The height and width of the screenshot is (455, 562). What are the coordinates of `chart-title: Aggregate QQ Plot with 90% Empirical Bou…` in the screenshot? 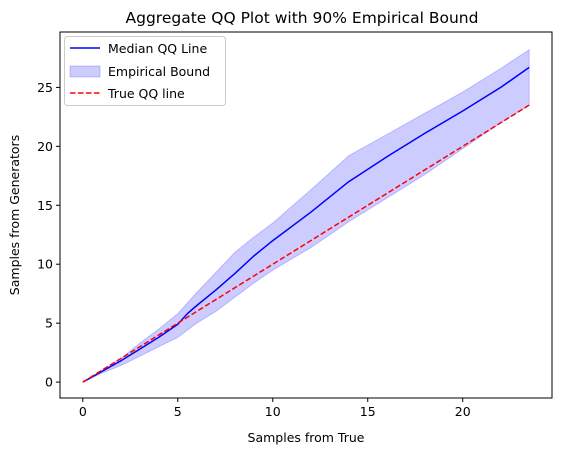 It's located at (302, 18).